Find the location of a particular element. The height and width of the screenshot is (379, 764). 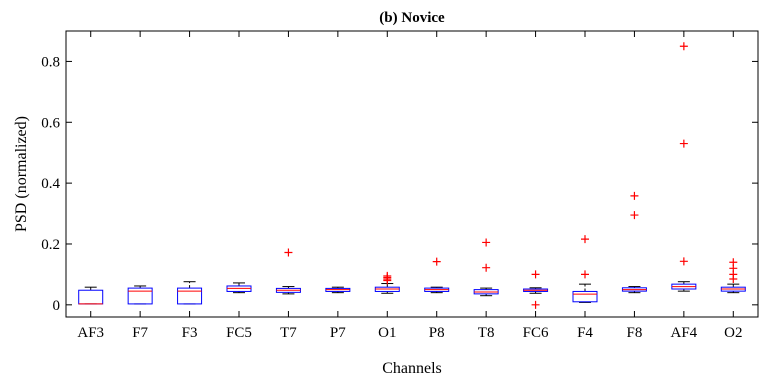

box-O2 is located at coordinates (733, 276).